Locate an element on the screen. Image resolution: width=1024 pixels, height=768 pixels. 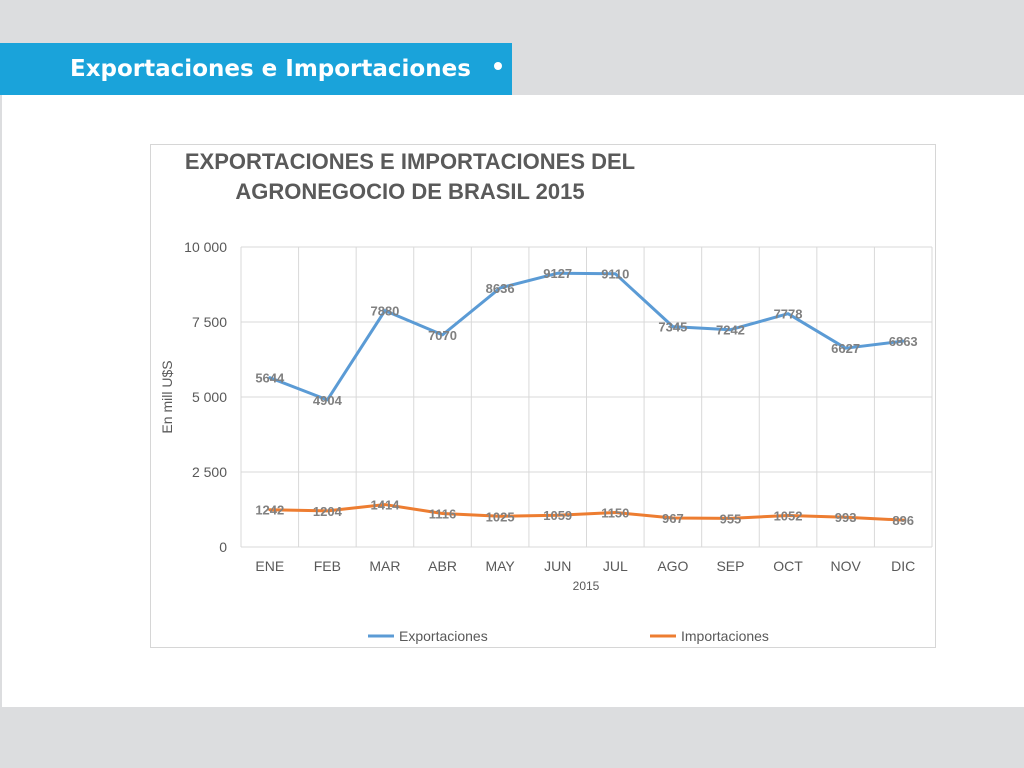
data-label: 9127 is located at coordinates (557, 273).